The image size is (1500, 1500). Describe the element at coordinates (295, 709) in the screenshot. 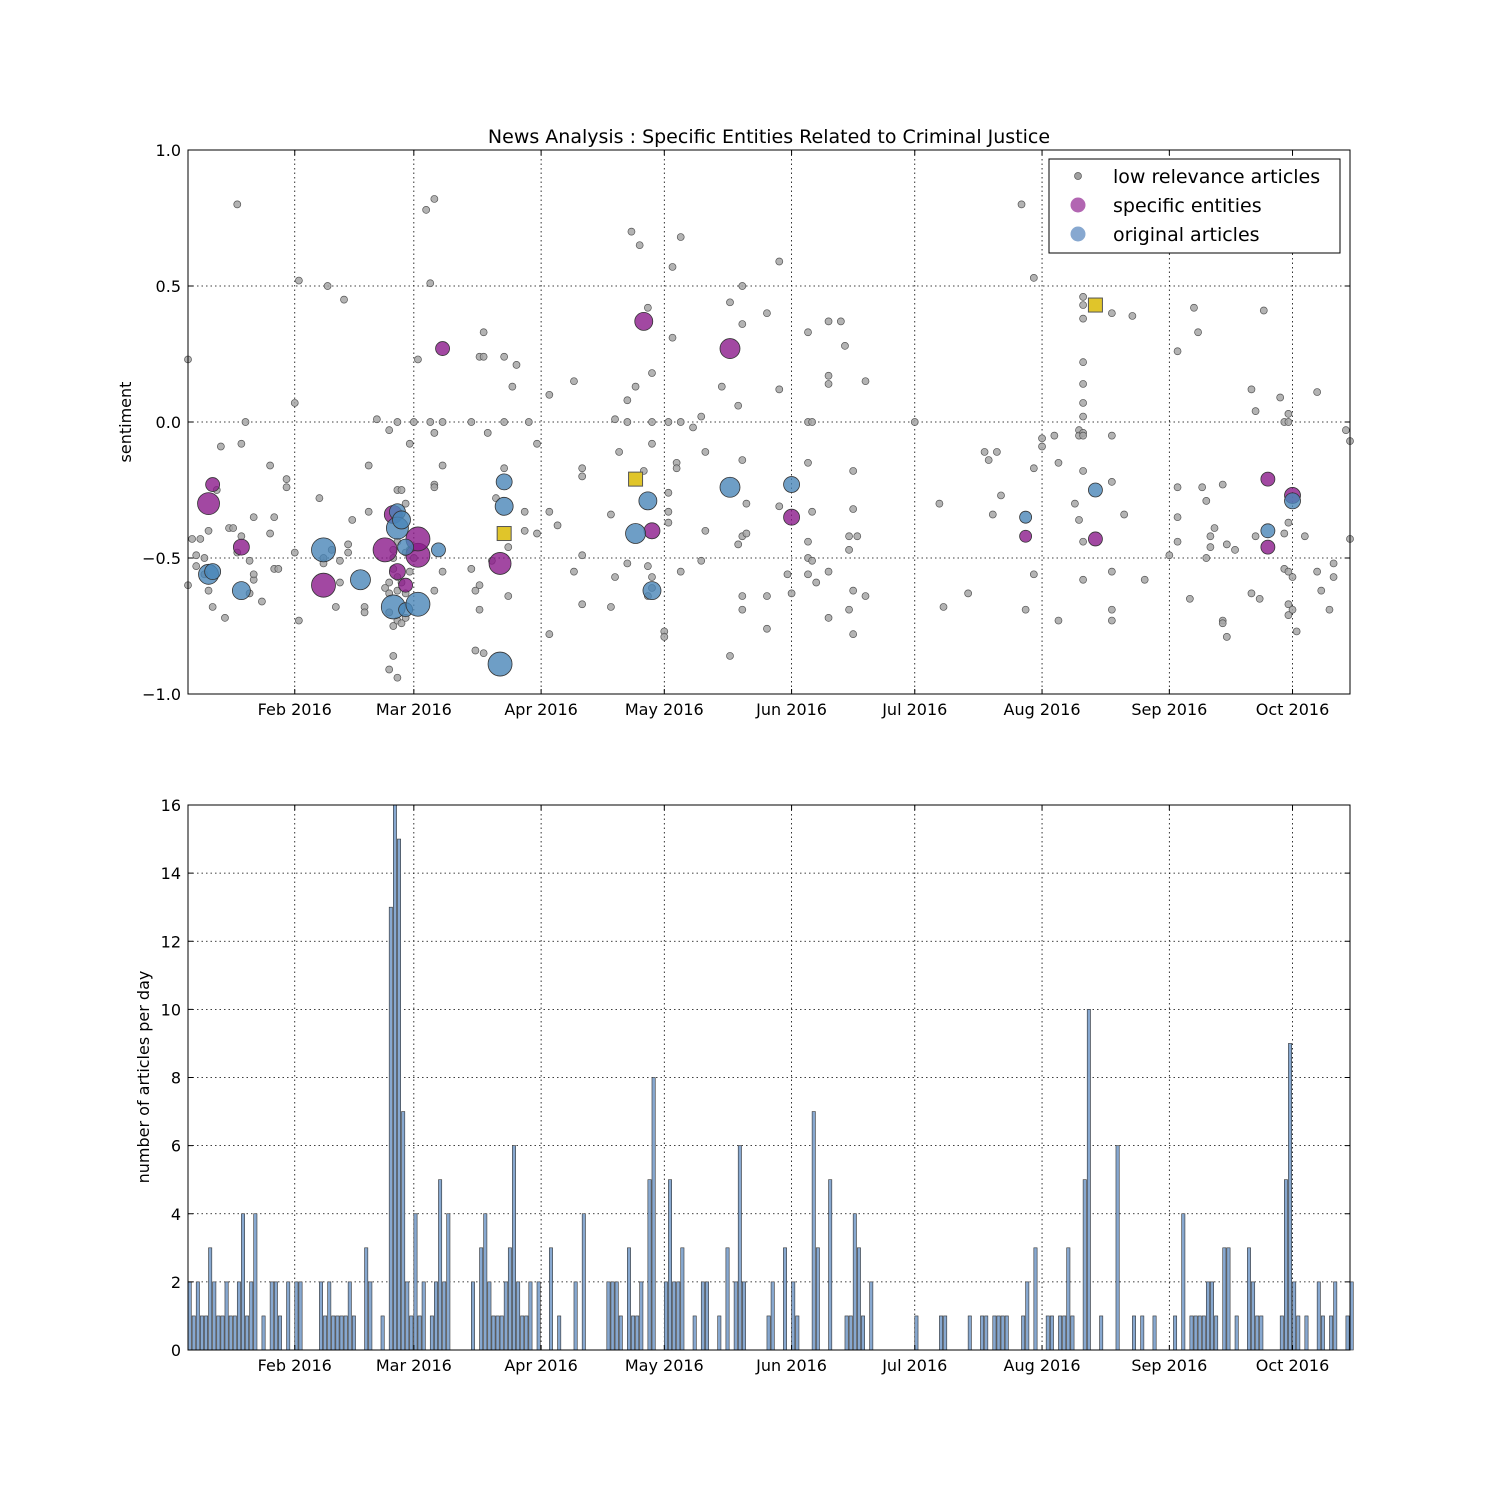

I see `x-tick-label: Feb 2016` at that location.